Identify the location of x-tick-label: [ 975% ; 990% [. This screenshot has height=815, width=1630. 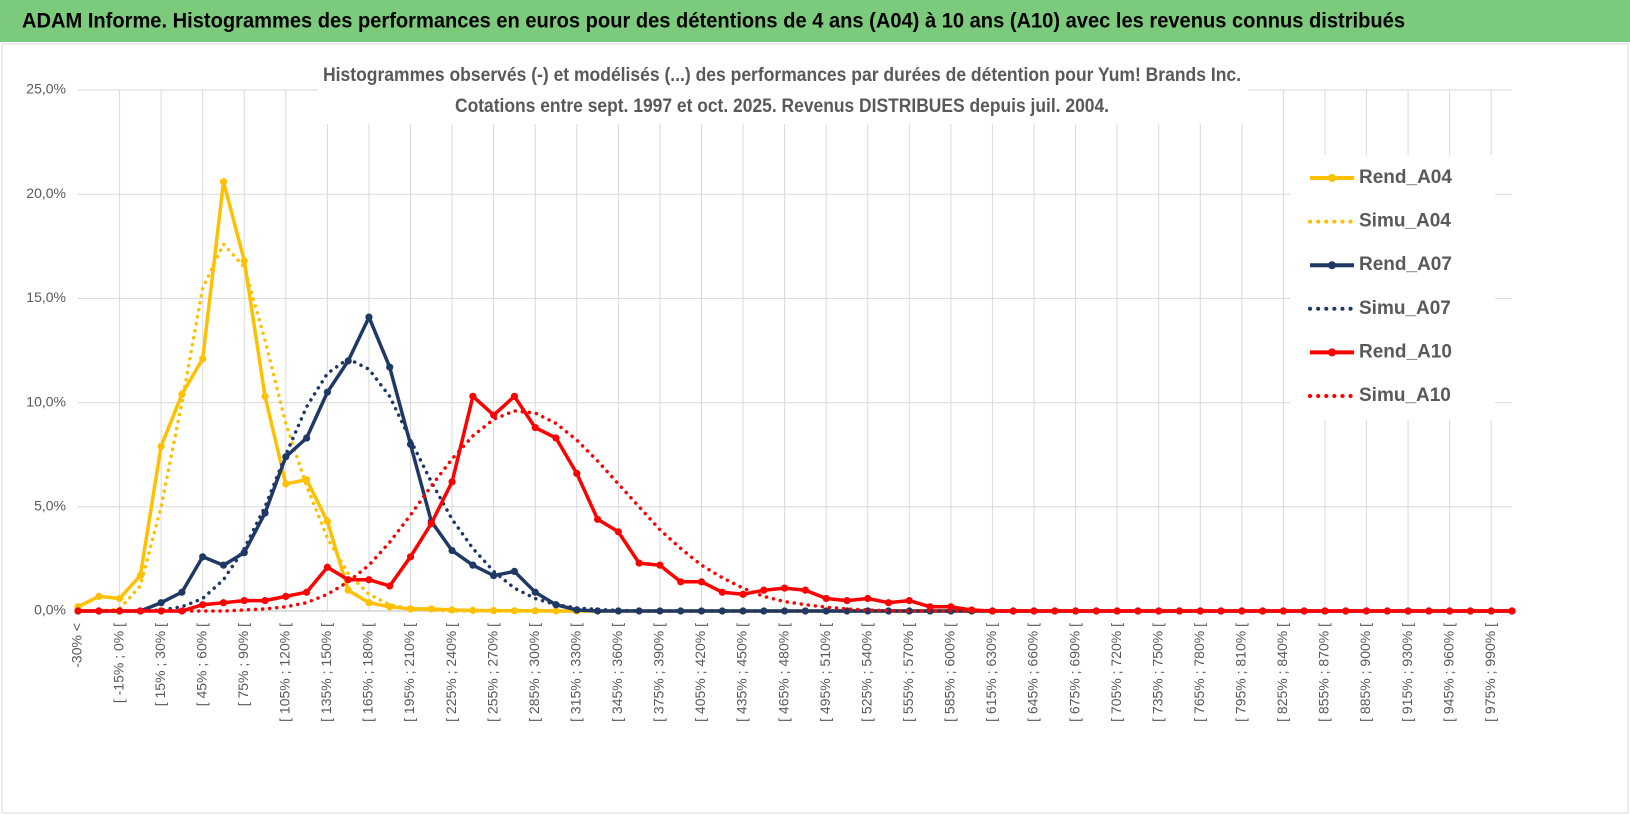
(1490, 672).